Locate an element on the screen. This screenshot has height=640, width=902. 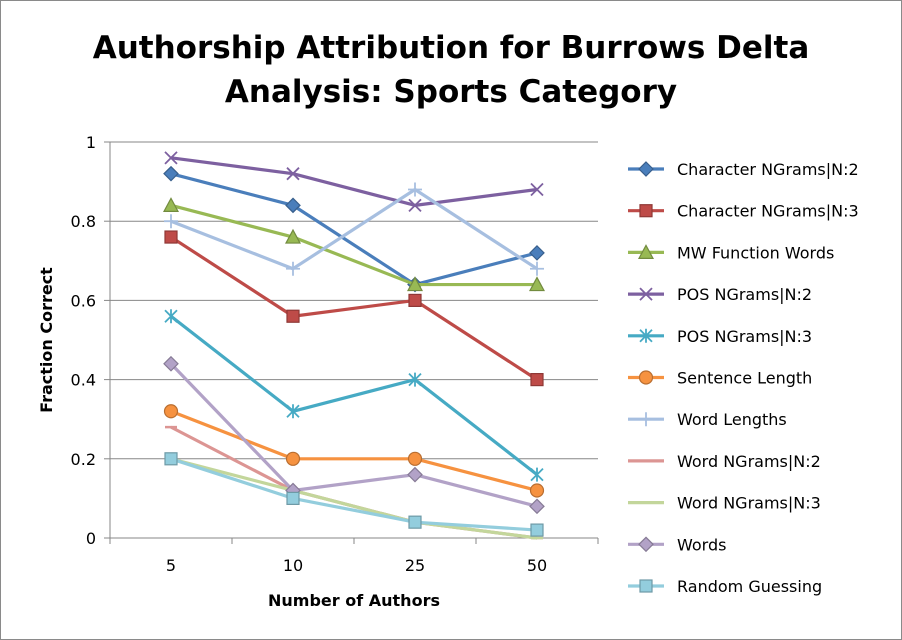
y-tick-label: 0 is located at coordinates (91, 538).